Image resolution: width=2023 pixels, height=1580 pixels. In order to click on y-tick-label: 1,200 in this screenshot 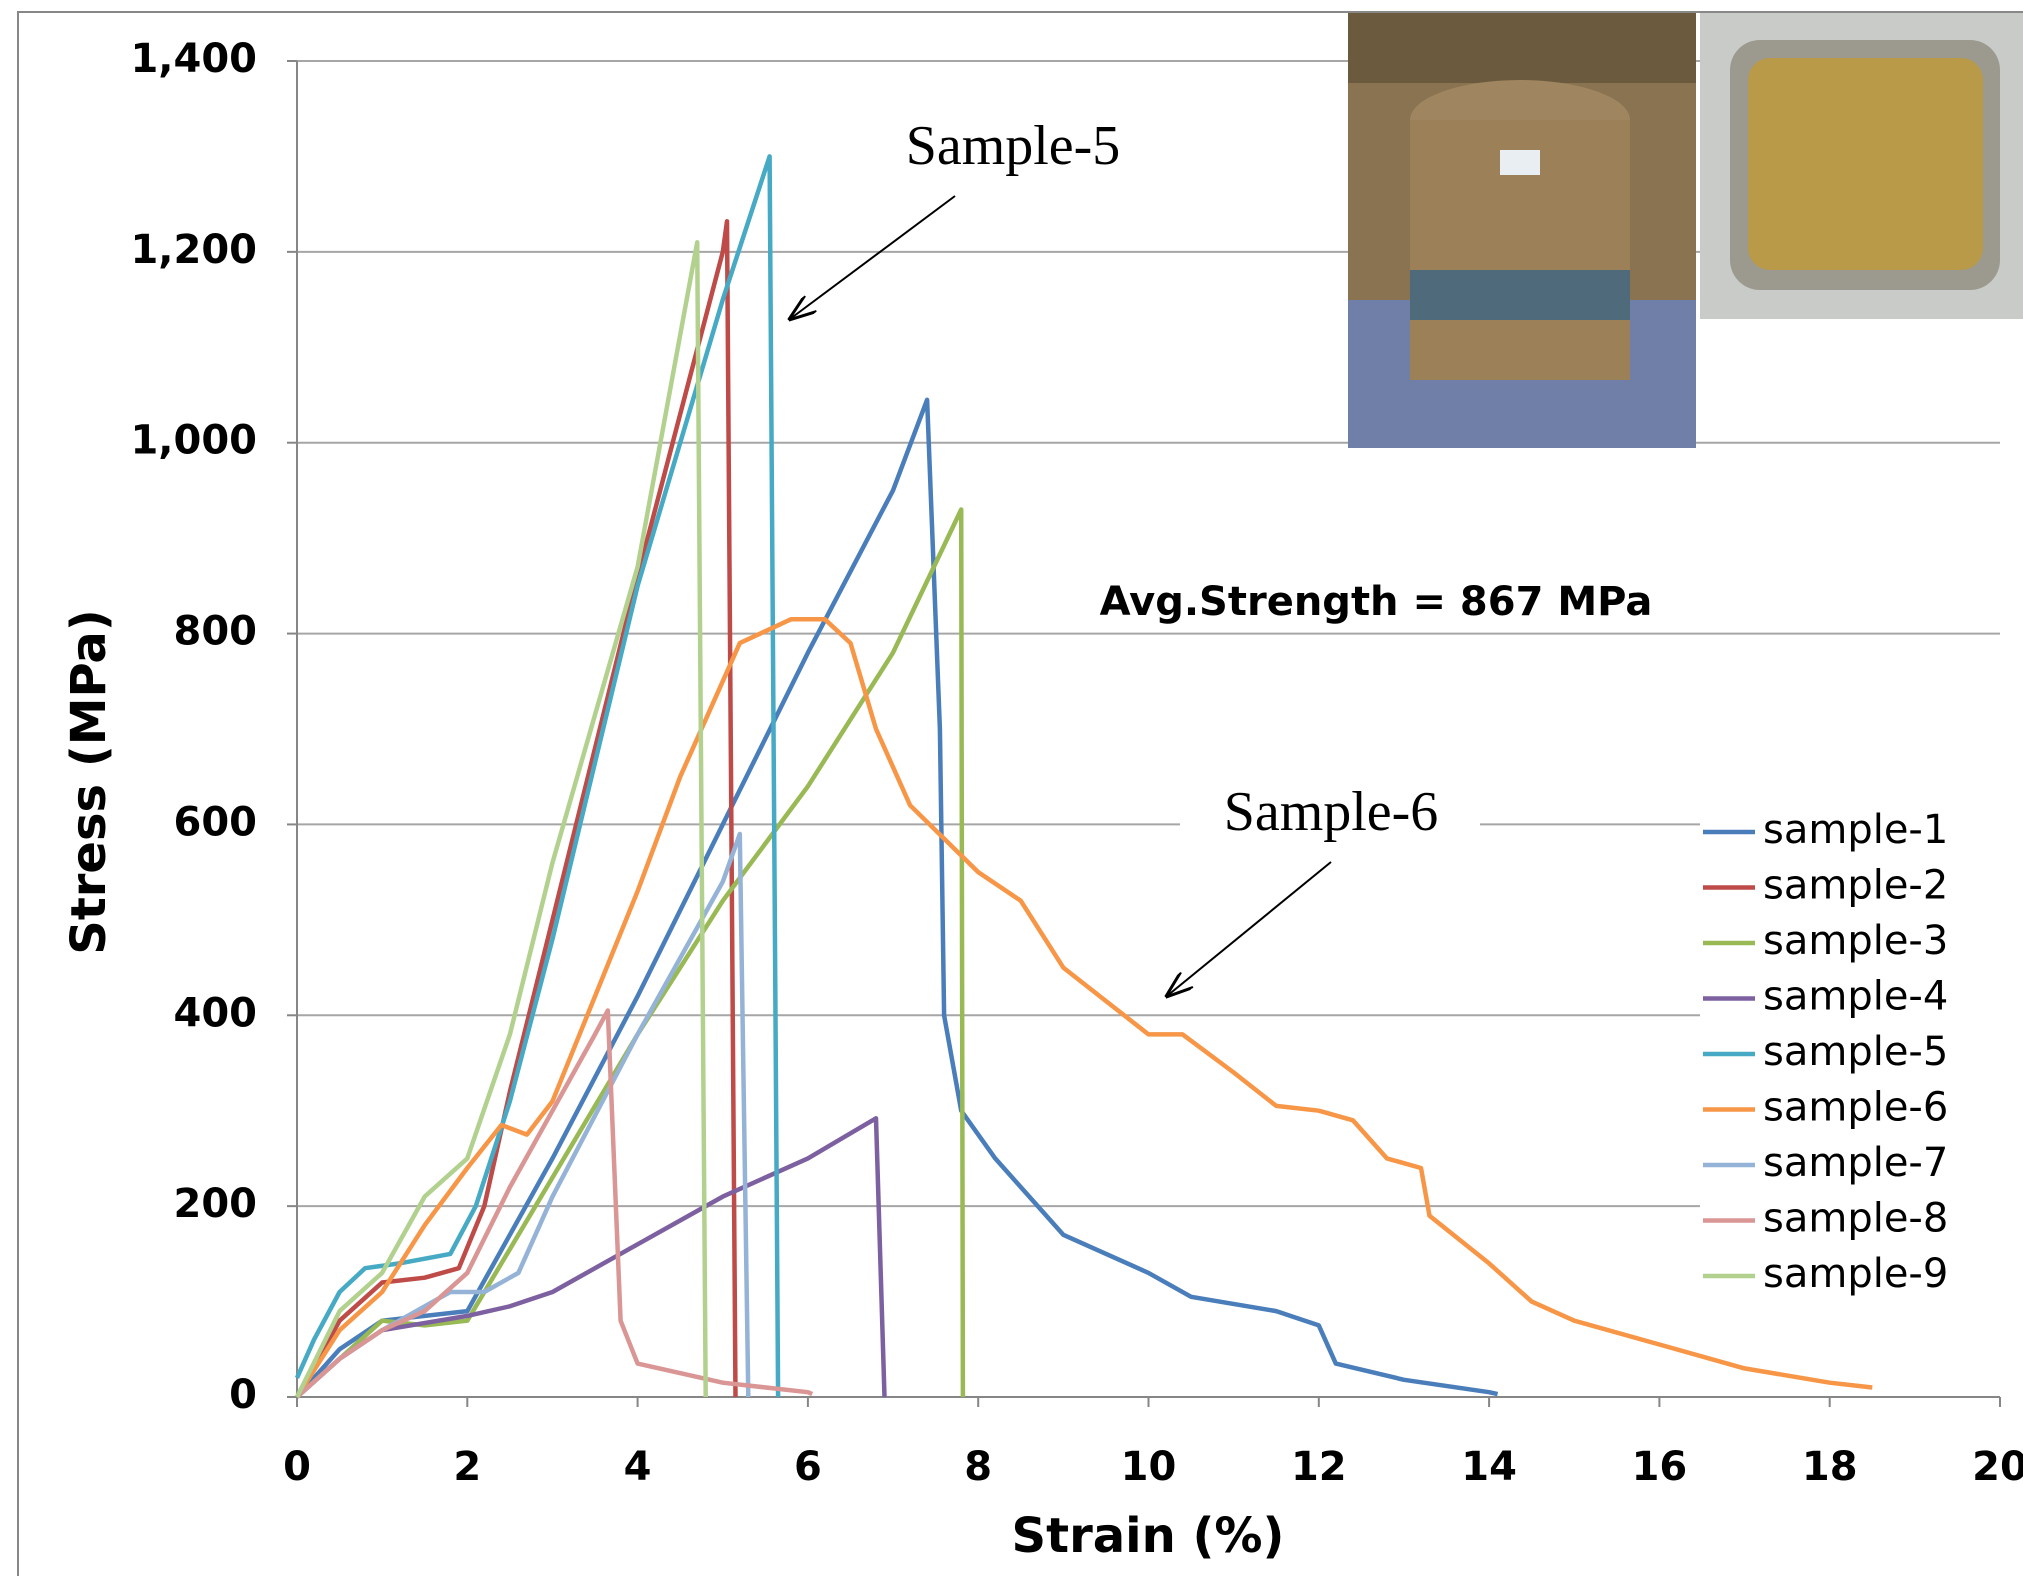, I will do `click(193, 250)`.